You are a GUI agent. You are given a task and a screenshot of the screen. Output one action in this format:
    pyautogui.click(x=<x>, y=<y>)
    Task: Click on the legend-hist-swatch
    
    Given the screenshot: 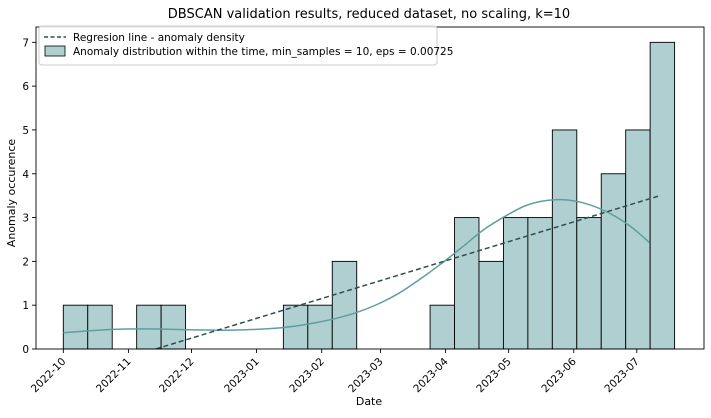 What is the action you would take?
    pyautogui.click(x=55, y=51)
    